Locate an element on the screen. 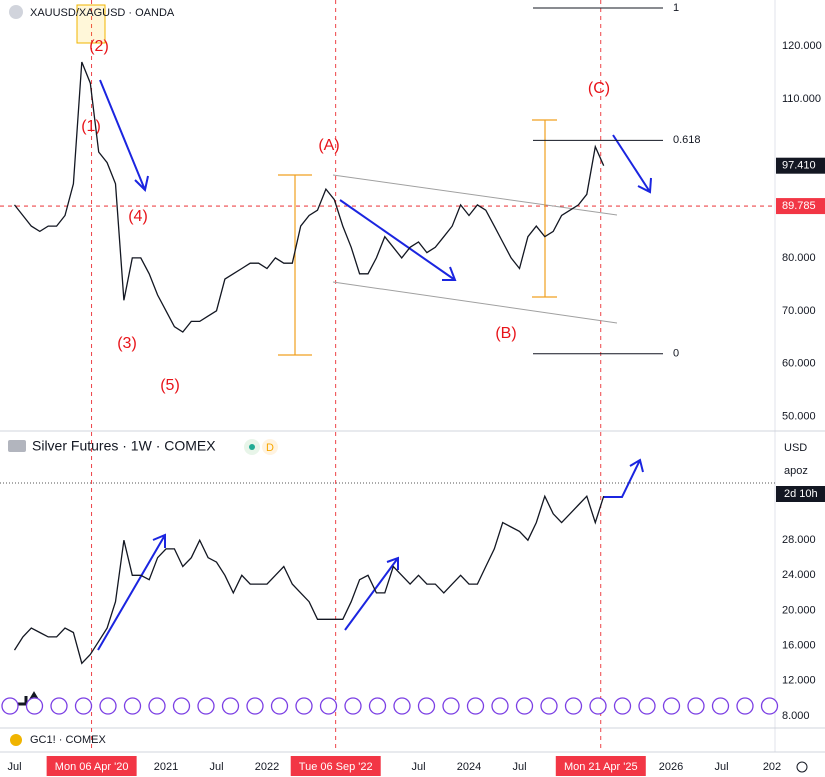  pane-title: Silver Futures · 1W · COMEX is located at coordinates (124, 446).